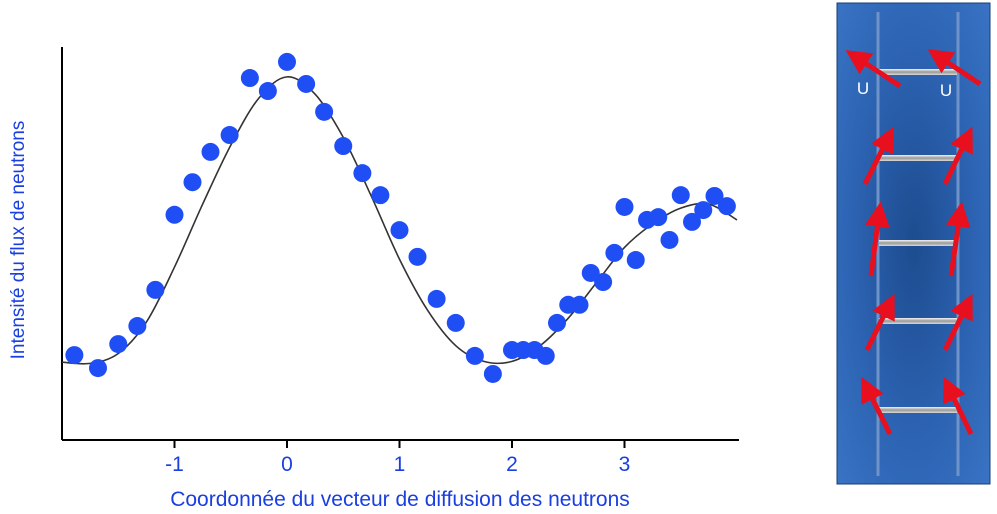 The width and height of the screenshot is (997, 514). Describe the element at coordinates (625, 464) in the screenshot. I see `x-tick-label: 3` at that location.